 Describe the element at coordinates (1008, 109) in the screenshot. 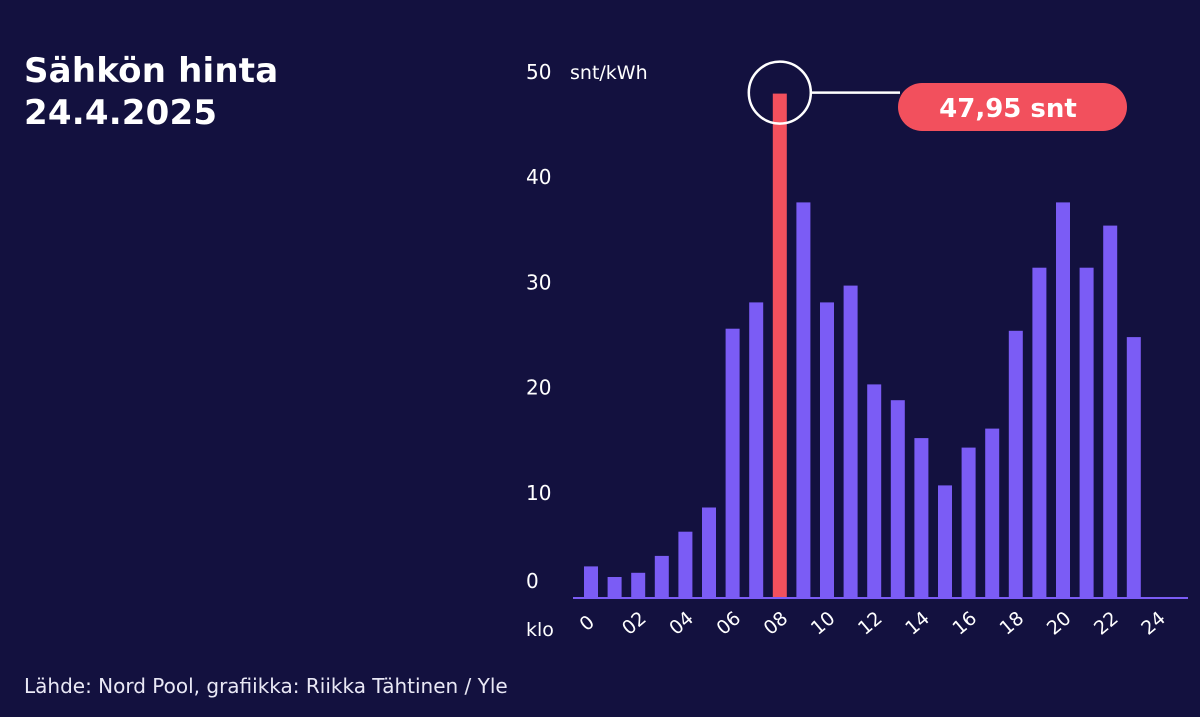

I see `callout-value-label: 47,95 snt` at that location.